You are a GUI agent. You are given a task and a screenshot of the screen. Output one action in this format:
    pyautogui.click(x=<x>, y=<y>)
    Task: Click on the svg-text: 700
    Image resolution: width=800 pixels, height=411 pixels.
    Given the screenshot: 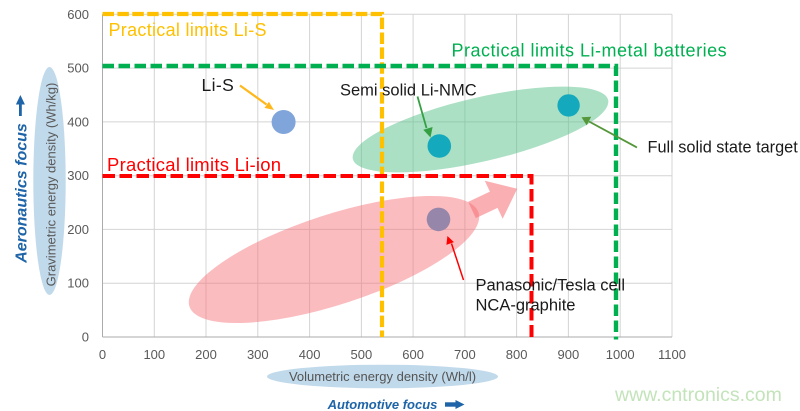 What is the action you would take?
    pyautogui.click(x=465, y=354)
    